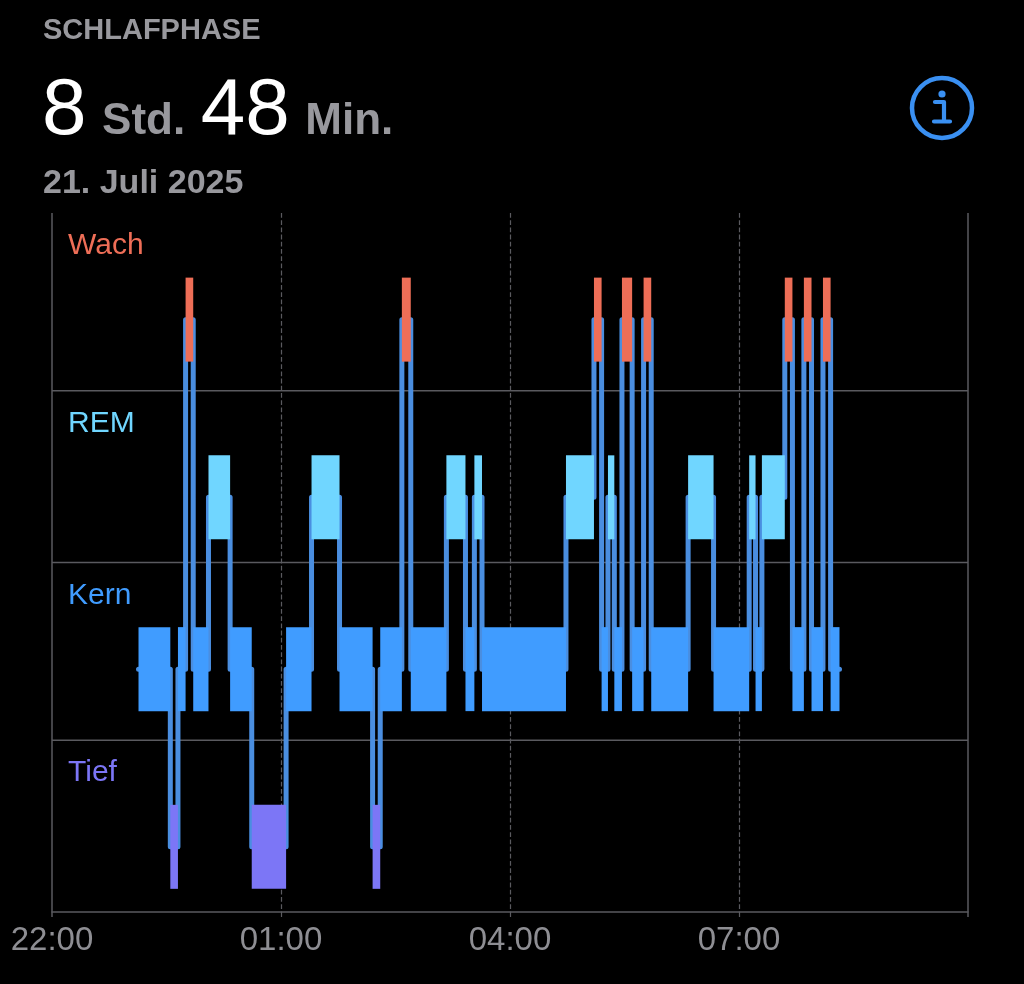 Image resolution: width=1024 pixels, height=984 pixels. Describe the element at coordinates (510, 938) in the screenshot. I see `x-tick-label: 04:00` at that location.